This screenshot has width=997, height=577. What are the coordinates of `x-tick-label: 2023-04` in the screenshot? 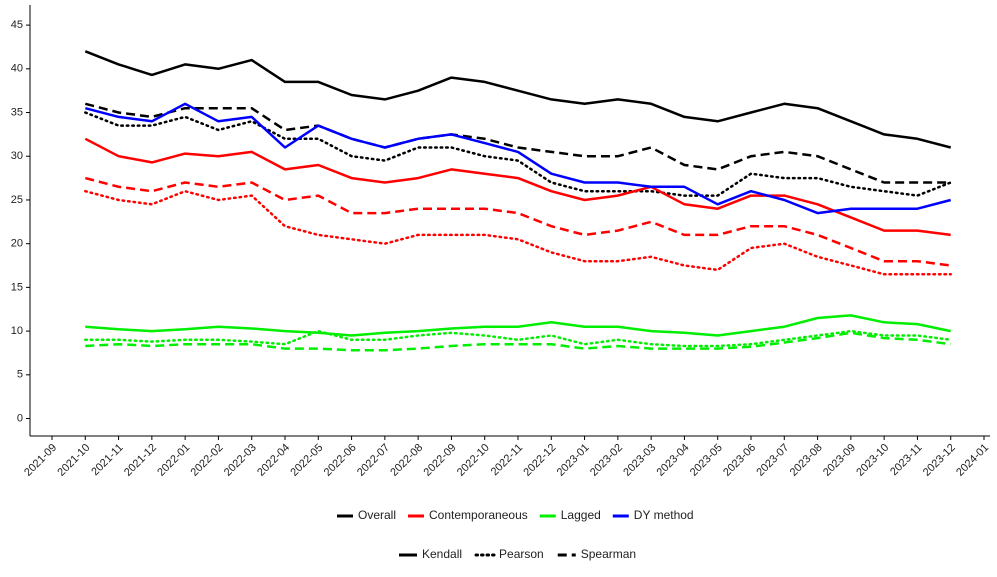 It's located at (673, 460).